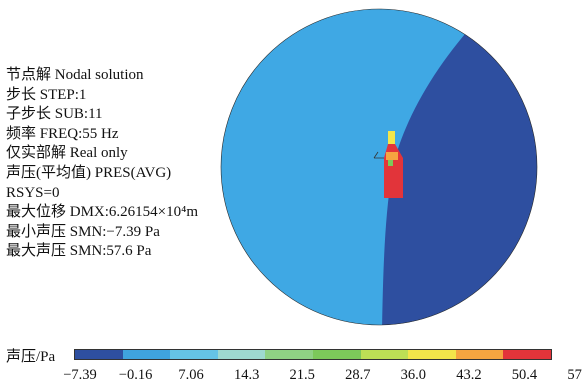 The height and width of the screenshot is (391, 582). What do you see at coordinates (67, 153) in the screenshot?
I see `info-line-real-only: 仅实部解 Real only` at bounding box center [67, 153].